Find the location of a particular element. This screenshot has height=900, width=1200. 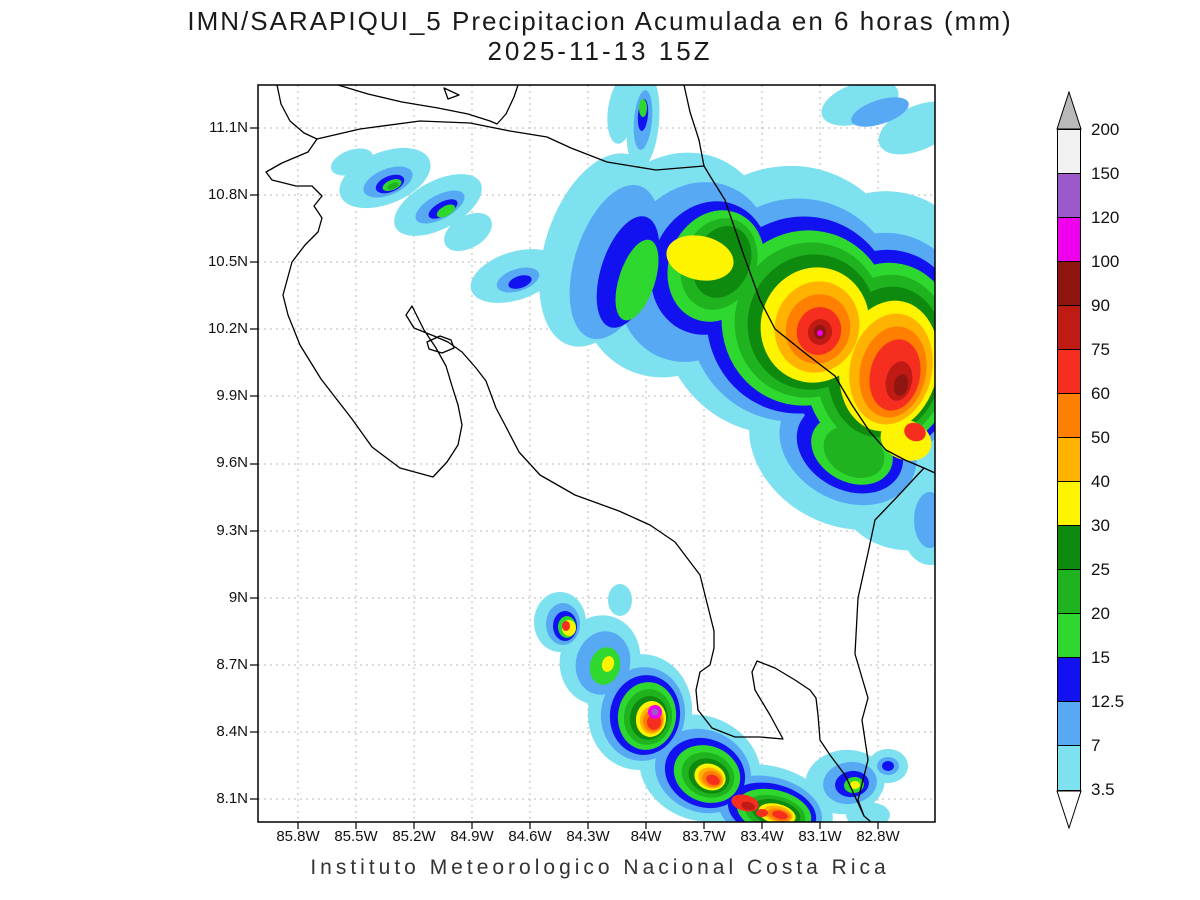

y-axis-label: 9N is located at coordinates (238, 597).